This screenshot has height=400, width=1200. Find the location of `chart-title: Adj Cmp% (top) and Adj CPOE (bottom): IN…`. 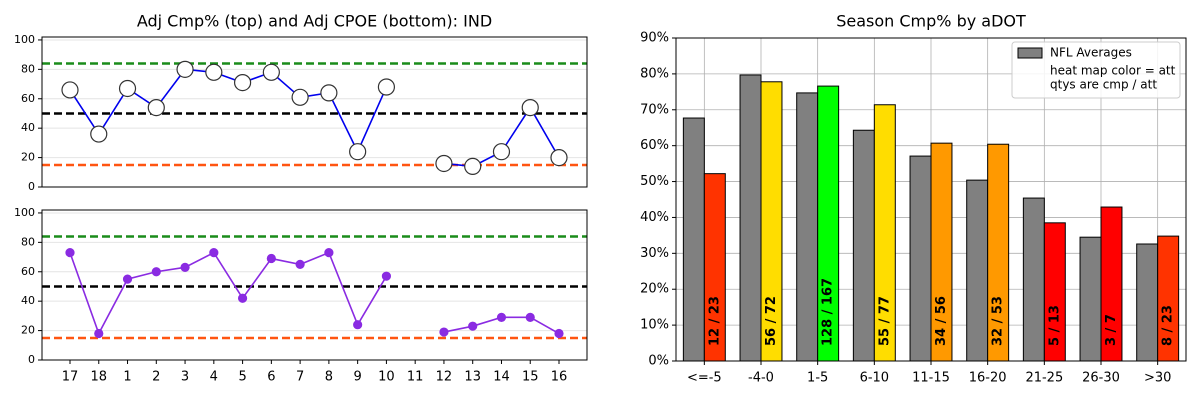

chart-title: Adj Cmp% (top) and Adj CPOE (bottom): IN… is located at coordinates (314, 21).